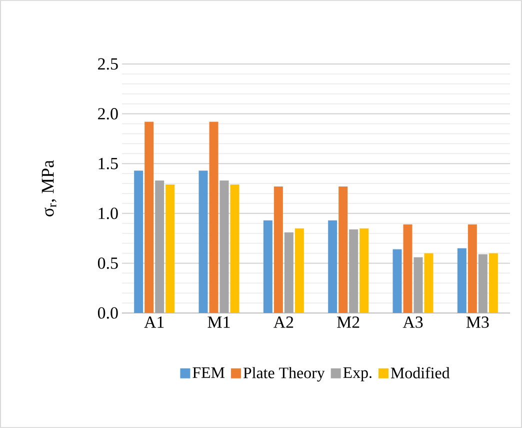 The height and width of the screenshot is (428, 522). I want to click on y-tick-label: 0.5, so click(108, 263).